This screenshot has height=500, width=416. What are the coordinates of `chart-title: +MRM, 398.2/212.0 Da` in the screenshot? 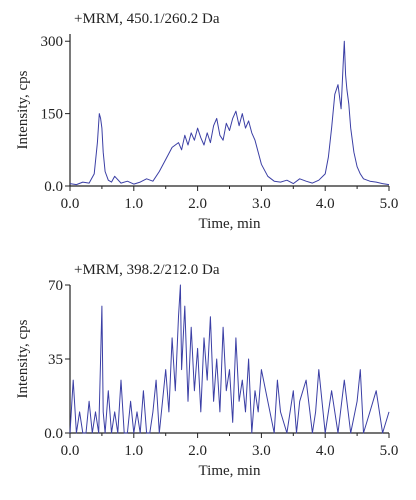 It's located at (147, 270).